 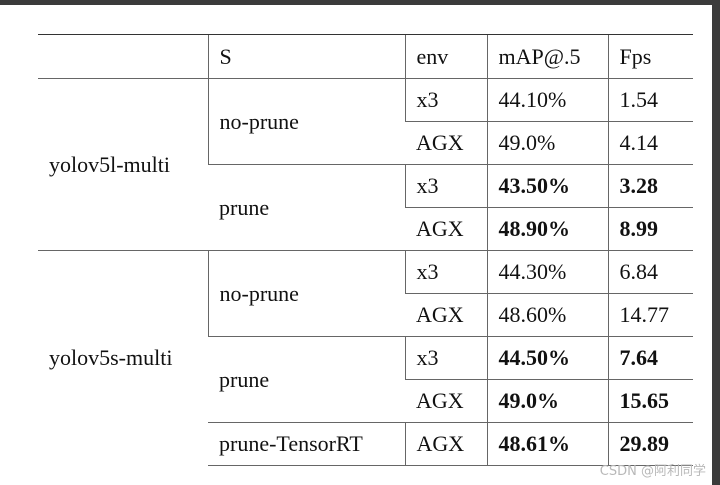 What do you see at coordinates (123, 56) in the screenshot?
I see `corner-cell` at bounding box center [123, 56].